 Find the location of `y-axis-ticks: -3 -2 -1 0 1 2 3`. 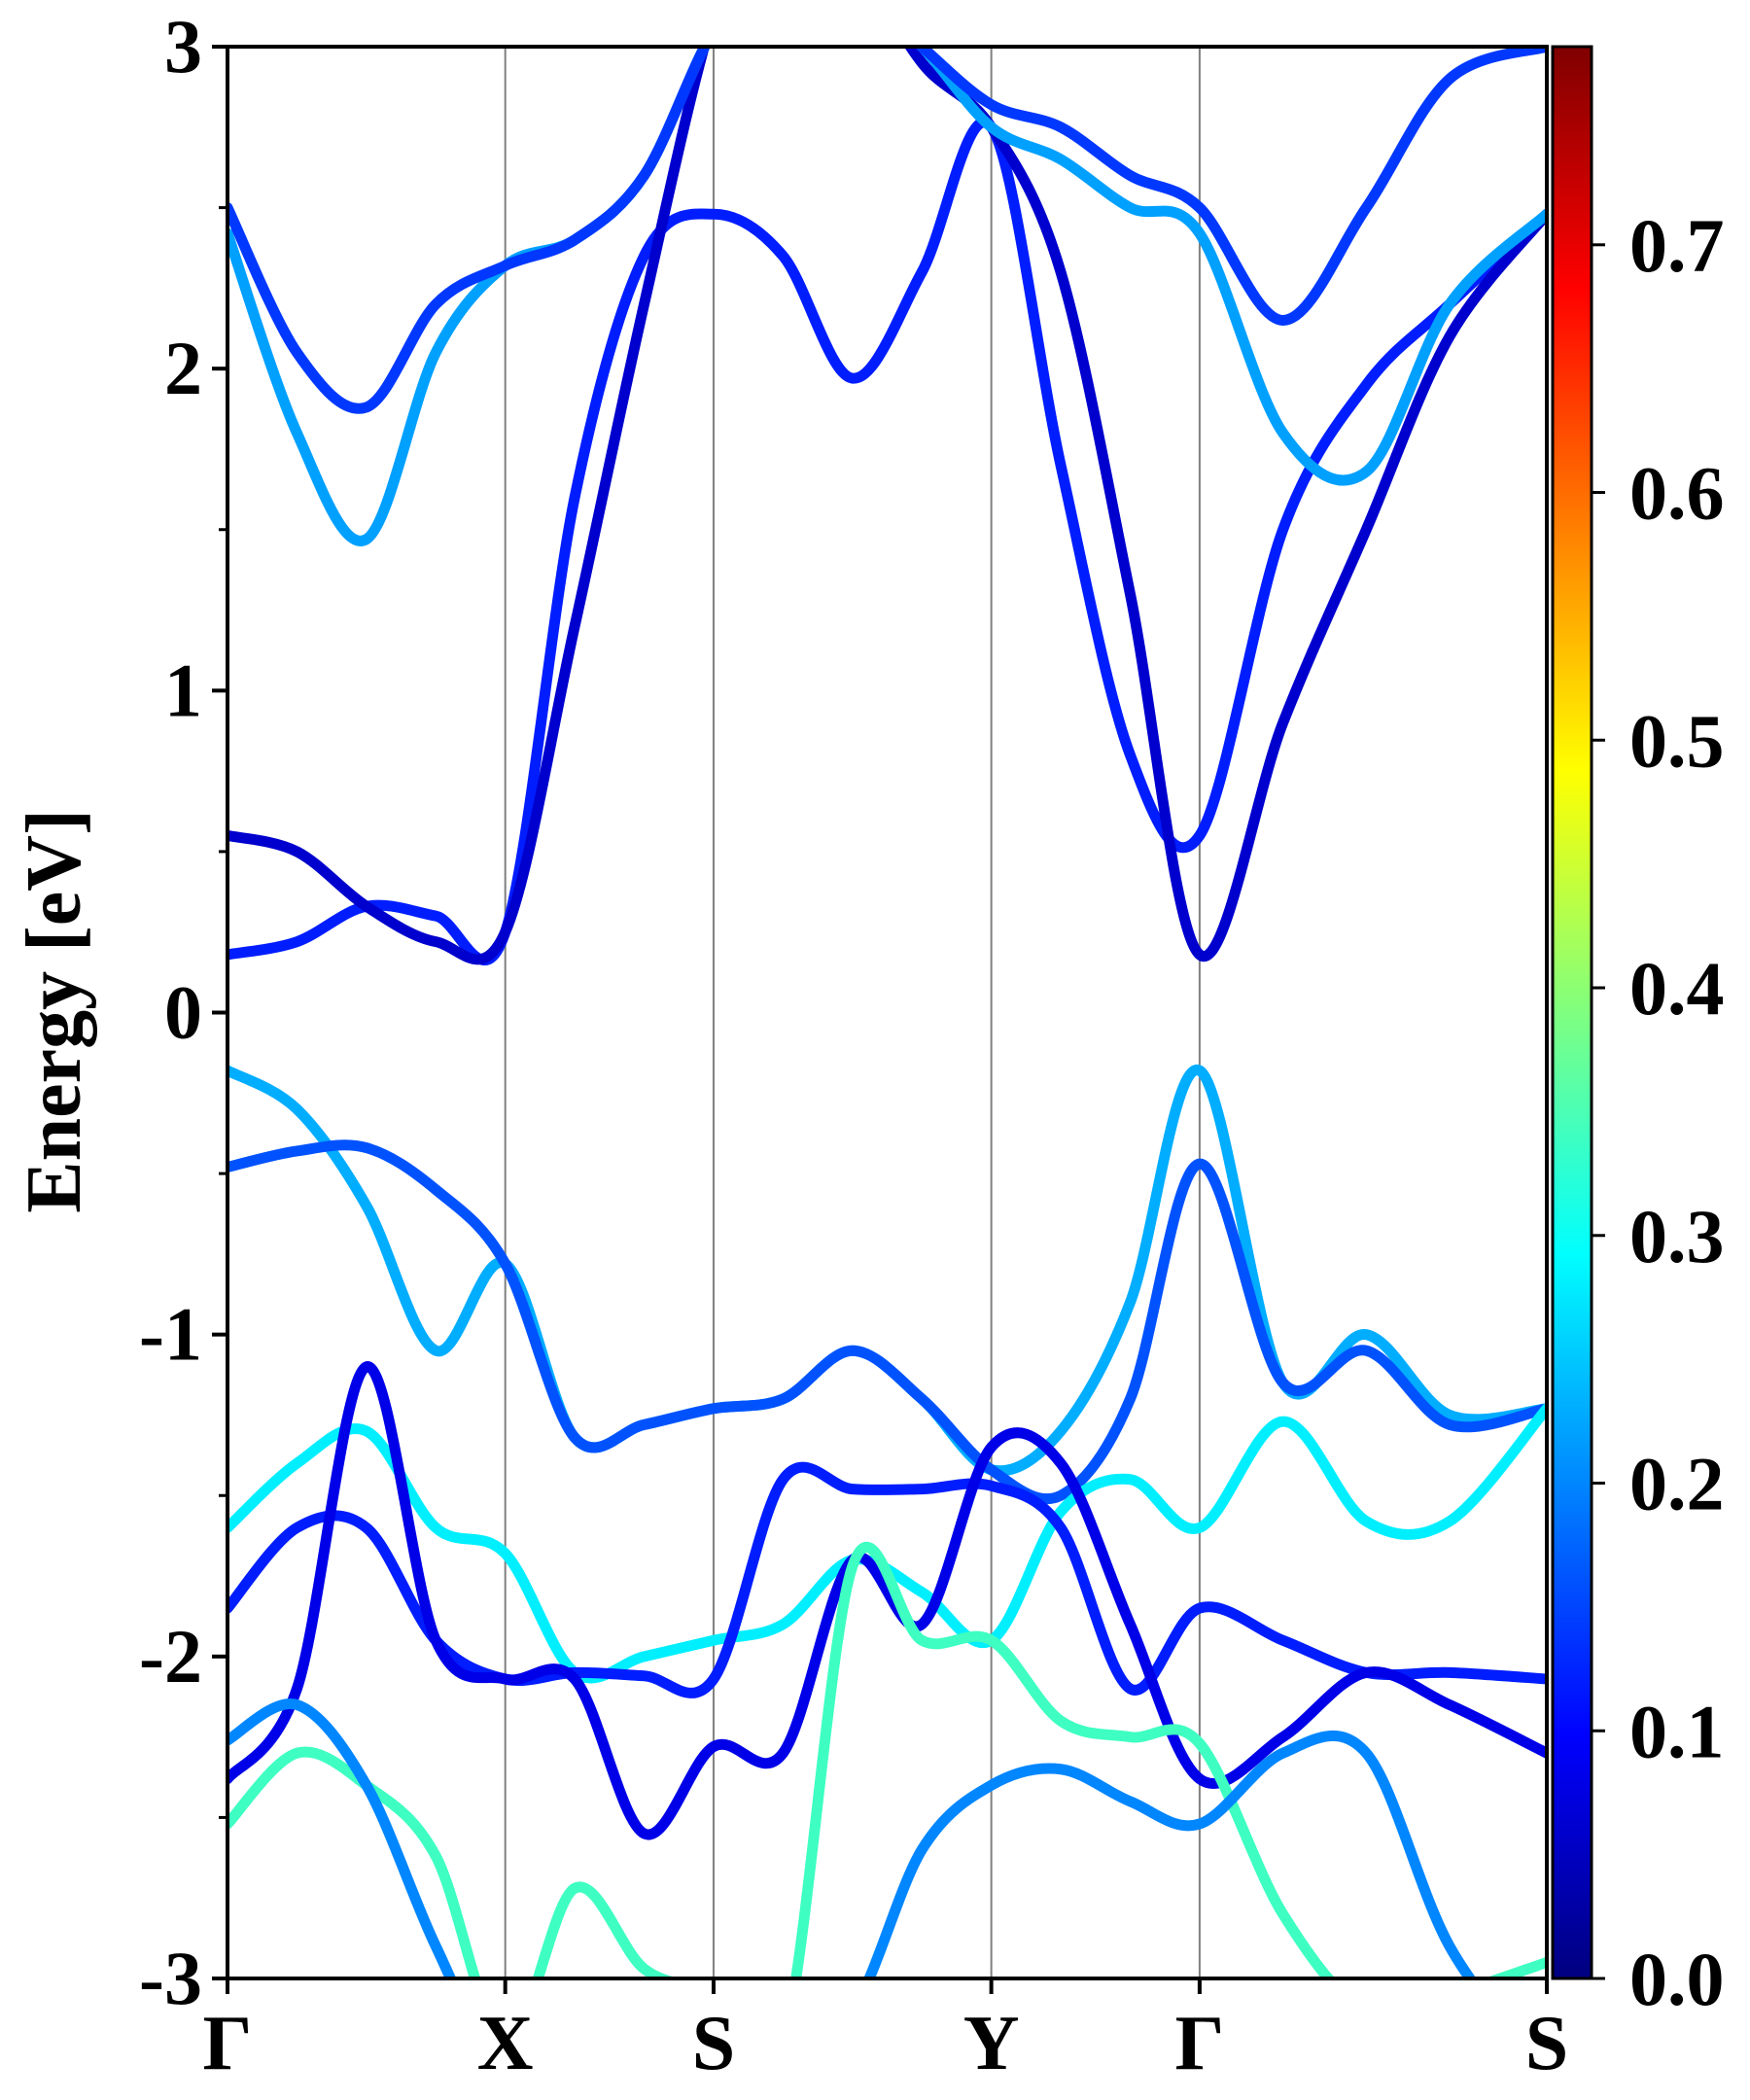

y-axis-ticks: -3 -2 -1 0 1 2 3 is located at coordinates (183, 1012).